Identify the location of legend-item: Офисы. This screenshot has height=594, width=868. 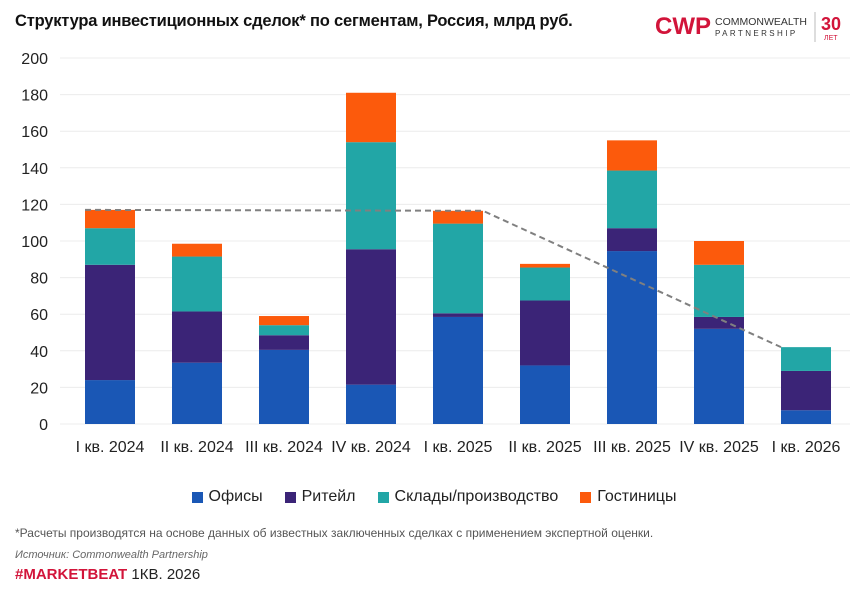
(227, 497).